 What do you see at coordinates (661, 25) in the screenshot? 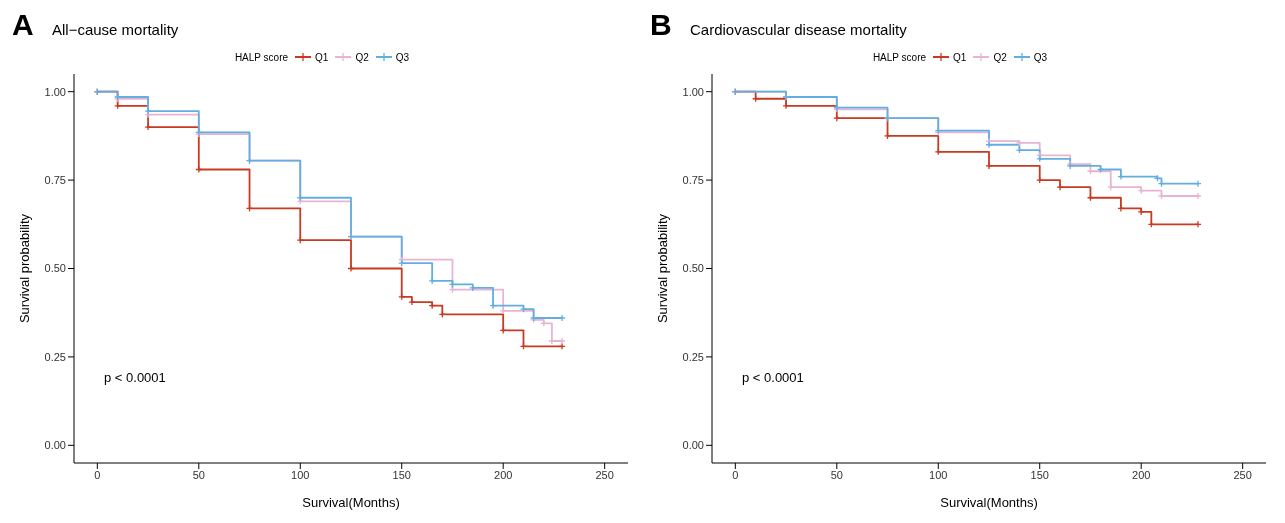
I see `text: B` at bounding box center [661, 25].